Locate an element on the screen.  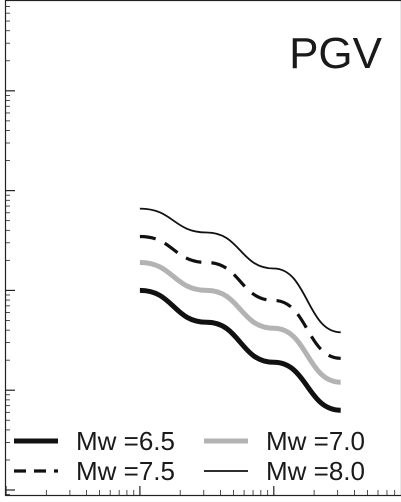
y-axis-ticks is located at coordinates (10, 250).